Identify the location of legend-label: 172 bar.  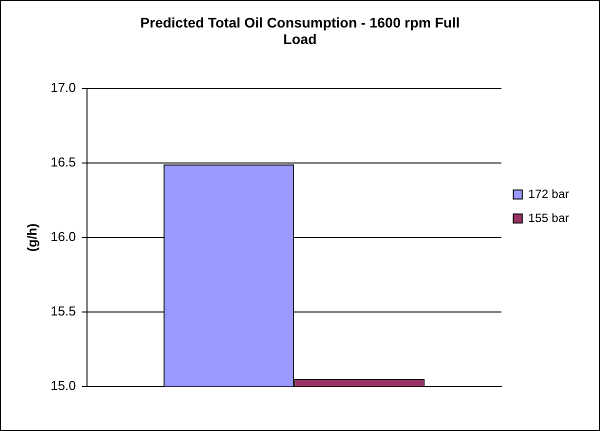
(549, 193).